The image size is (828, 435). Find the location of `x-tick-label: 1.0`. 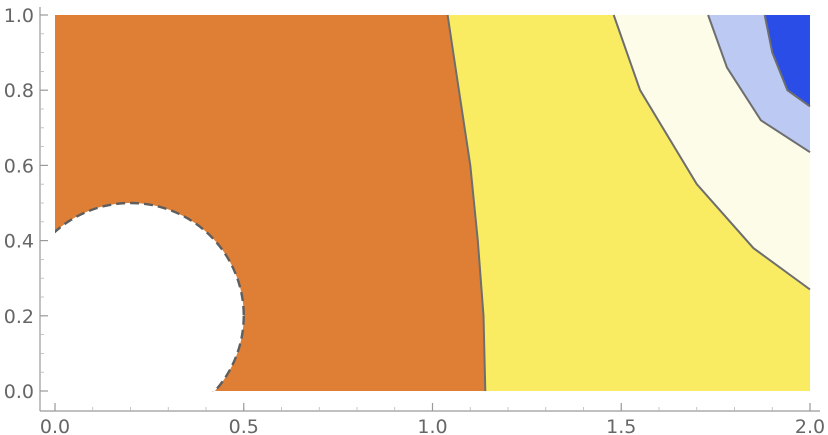

x-tick-label: 1.0 is located at coordinates (432, 425).